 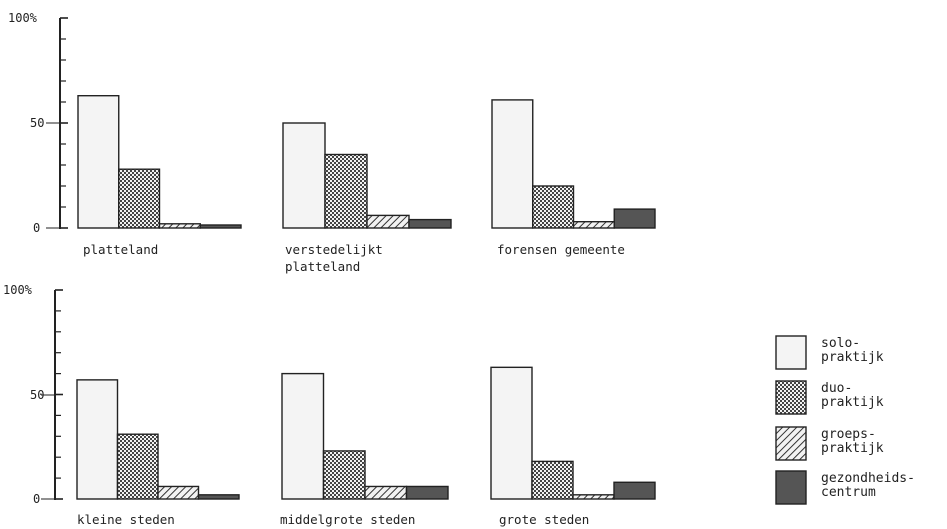 I want to click on bar-group: platteland, so click(x=159, y=175).